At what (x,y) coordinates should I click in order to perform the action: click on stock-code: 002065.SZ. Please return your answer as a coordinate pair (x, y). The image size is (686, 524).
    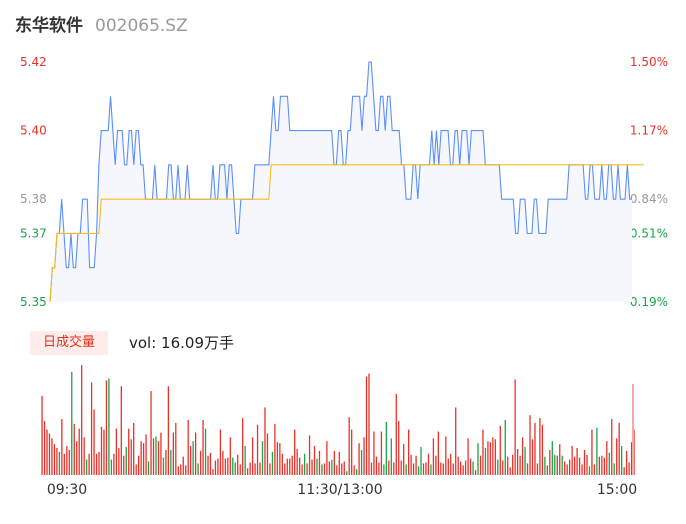
    Looking at the image, I should click on (141, 26).